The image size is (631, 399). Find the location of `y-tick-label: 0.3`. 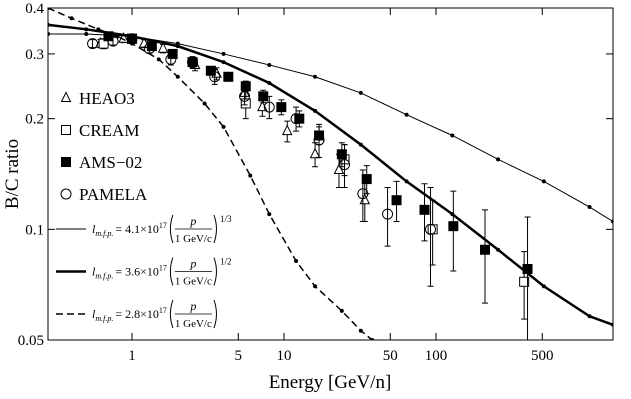

y-tick-label: 0.3 is located at coordinates (34, 55).